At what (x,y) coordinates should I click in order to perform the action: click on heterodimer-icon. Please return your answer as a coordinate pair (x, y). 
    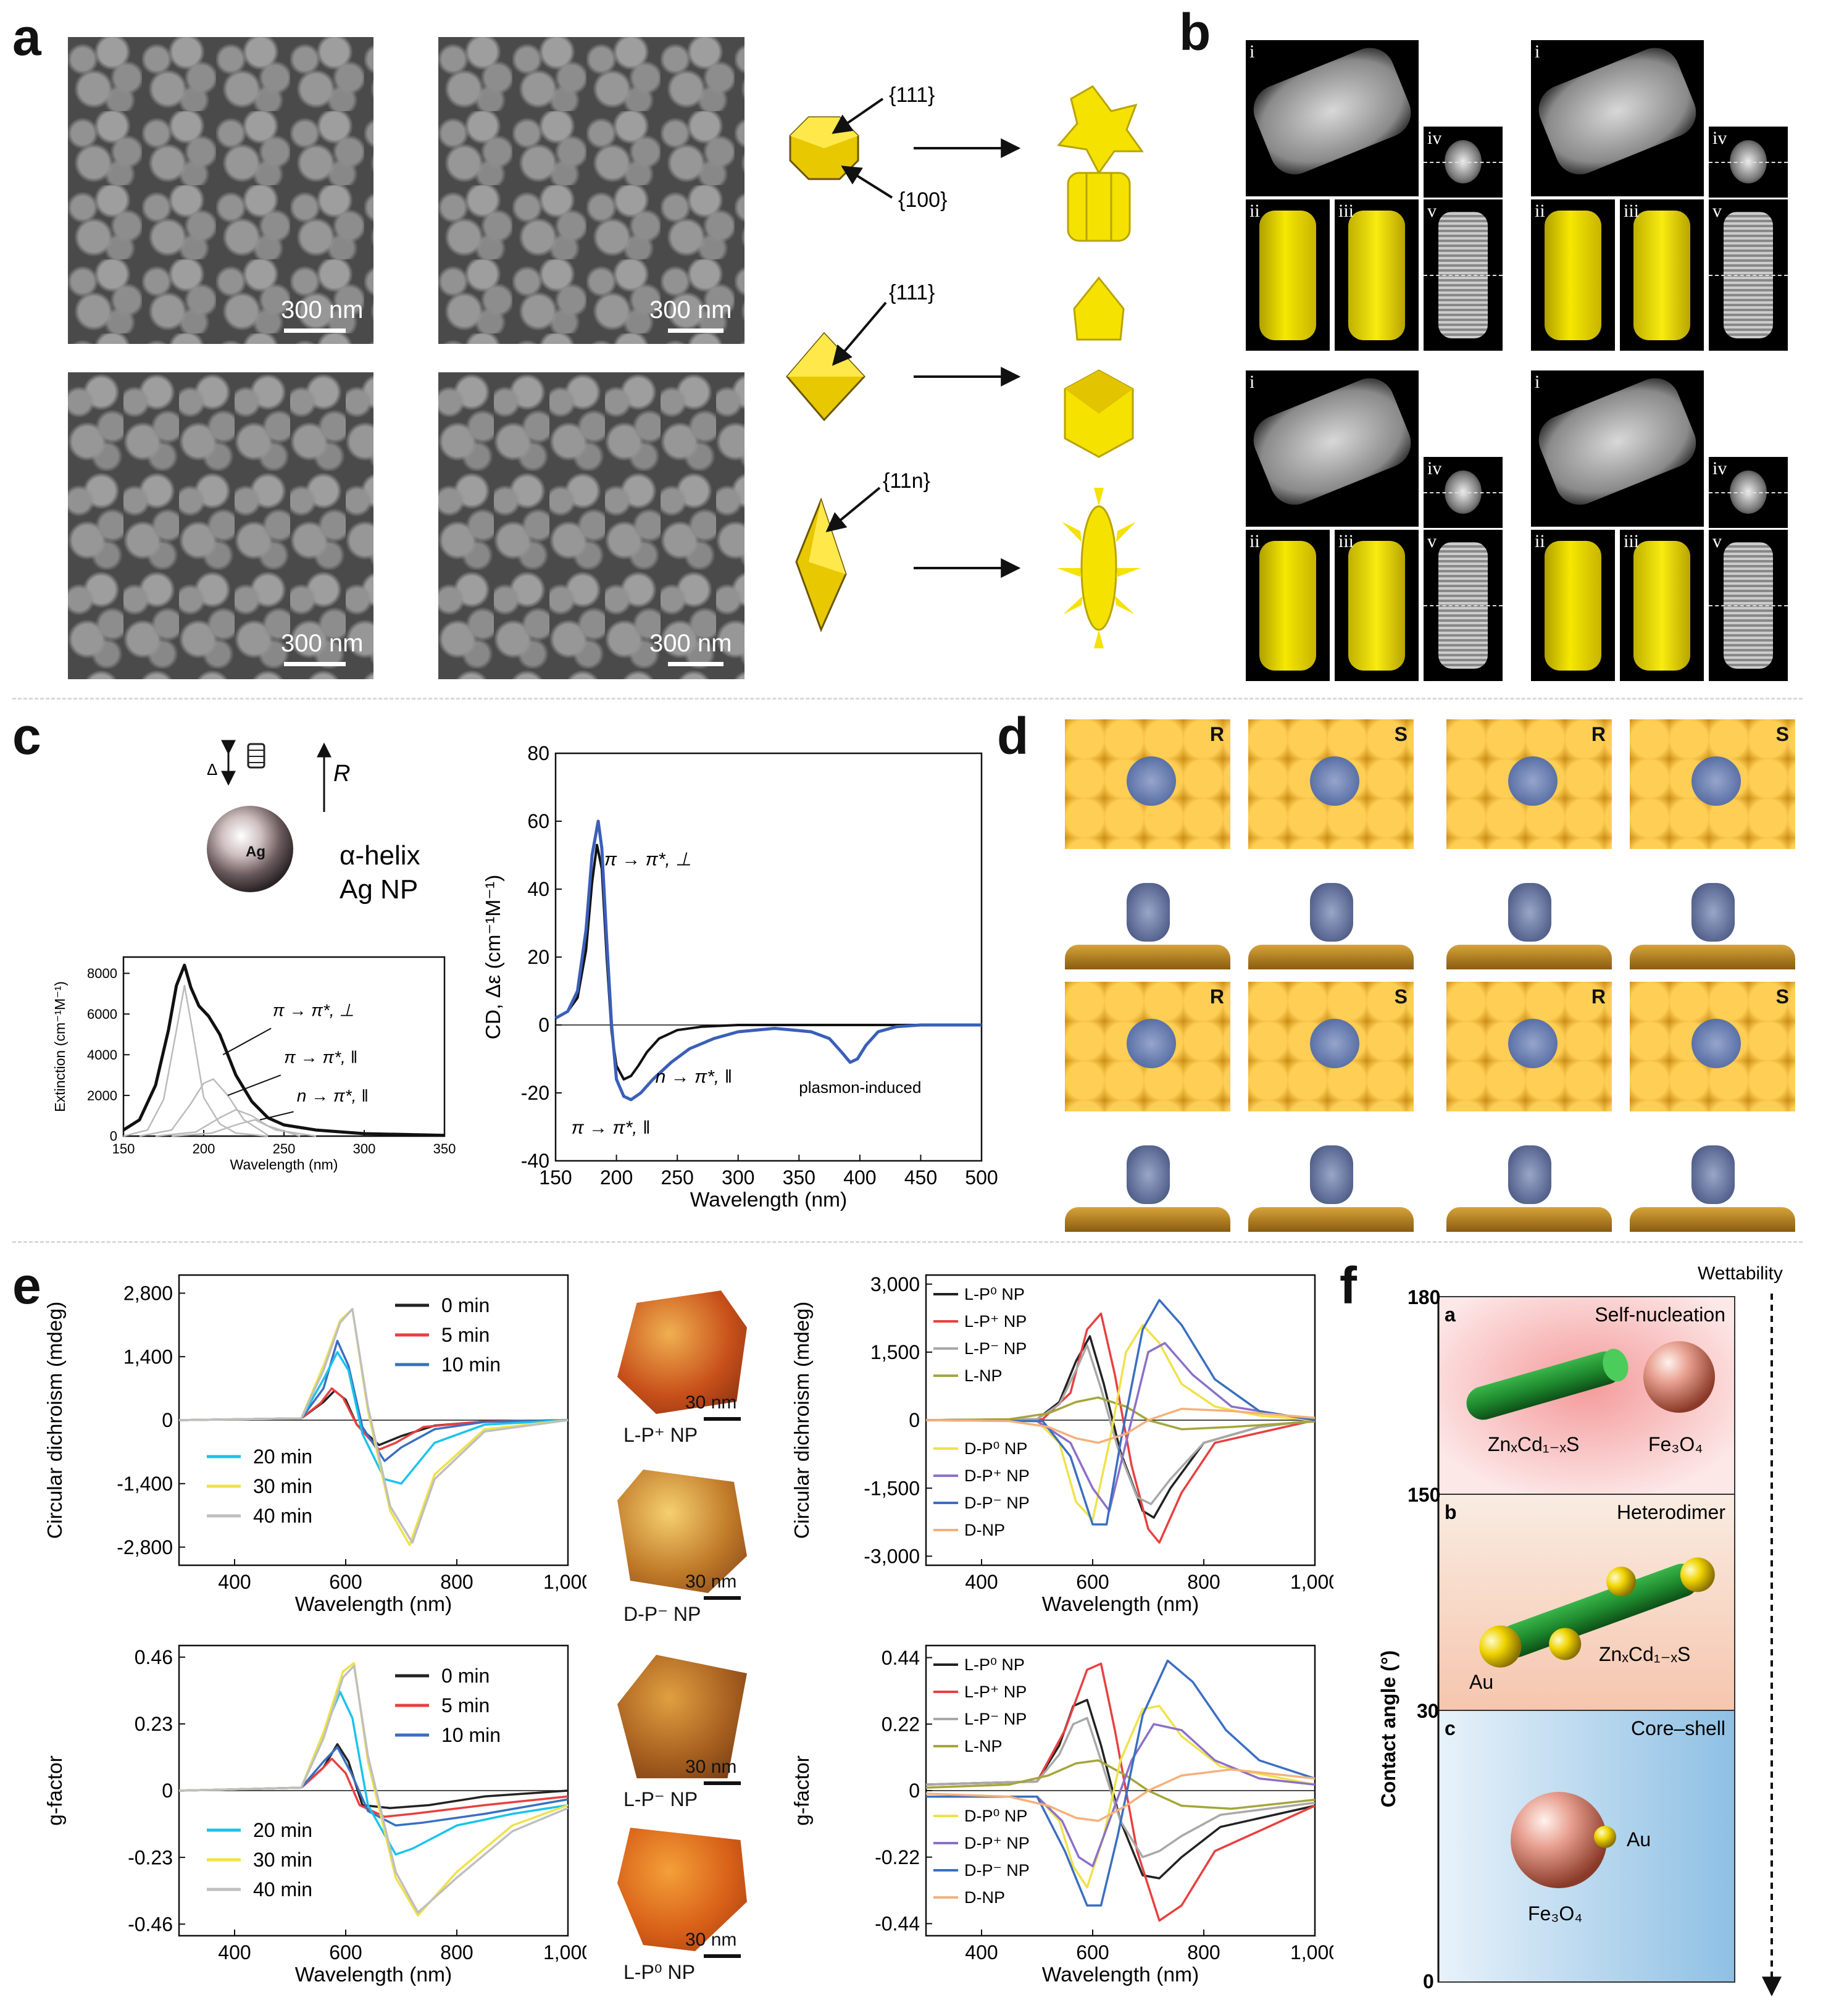
    Looking at the image, I should click on (1597, 1612).